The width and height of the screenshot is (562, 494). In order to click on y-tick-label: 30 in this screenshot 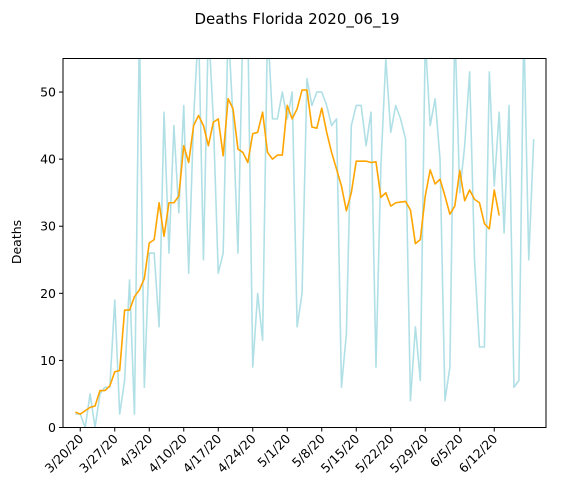, I will do `click(48, 226)`.